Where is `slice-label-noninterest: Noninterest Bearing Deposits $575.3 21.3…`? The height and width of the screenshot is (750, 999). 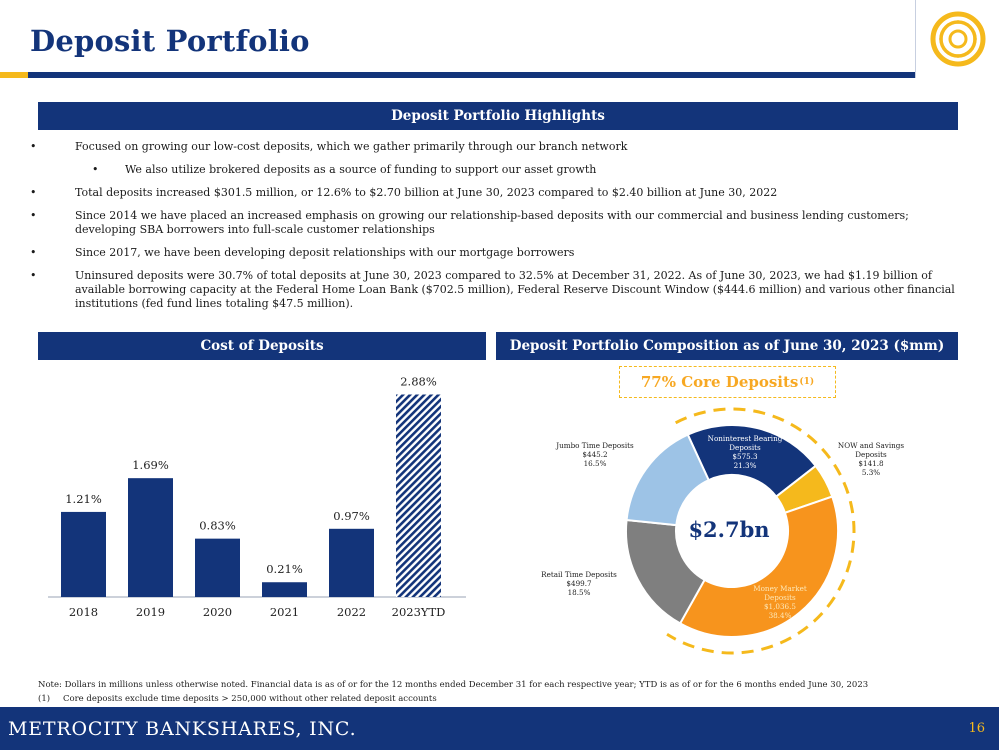
slice-label-noninterest: Noninterest Bearing Deposits $575.3 21.3… is located at coordinates (745, 452).